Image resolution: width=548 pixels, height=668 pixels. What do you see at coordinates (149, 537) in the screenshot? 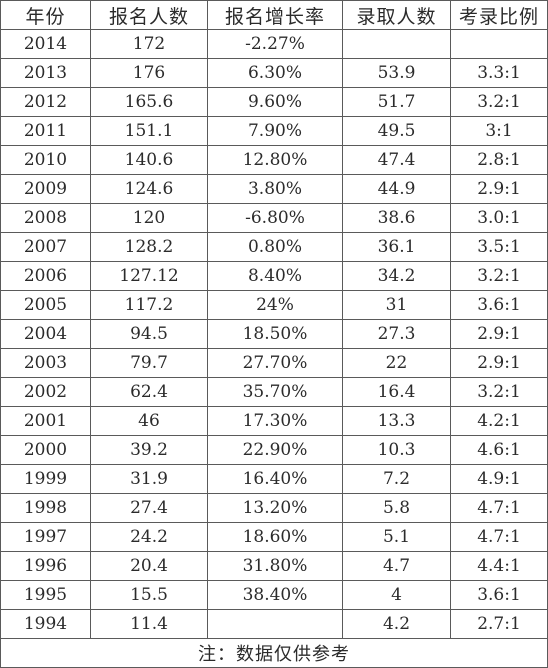
I see `cell-applicants: 24.2` at bounding box center [149, 537].